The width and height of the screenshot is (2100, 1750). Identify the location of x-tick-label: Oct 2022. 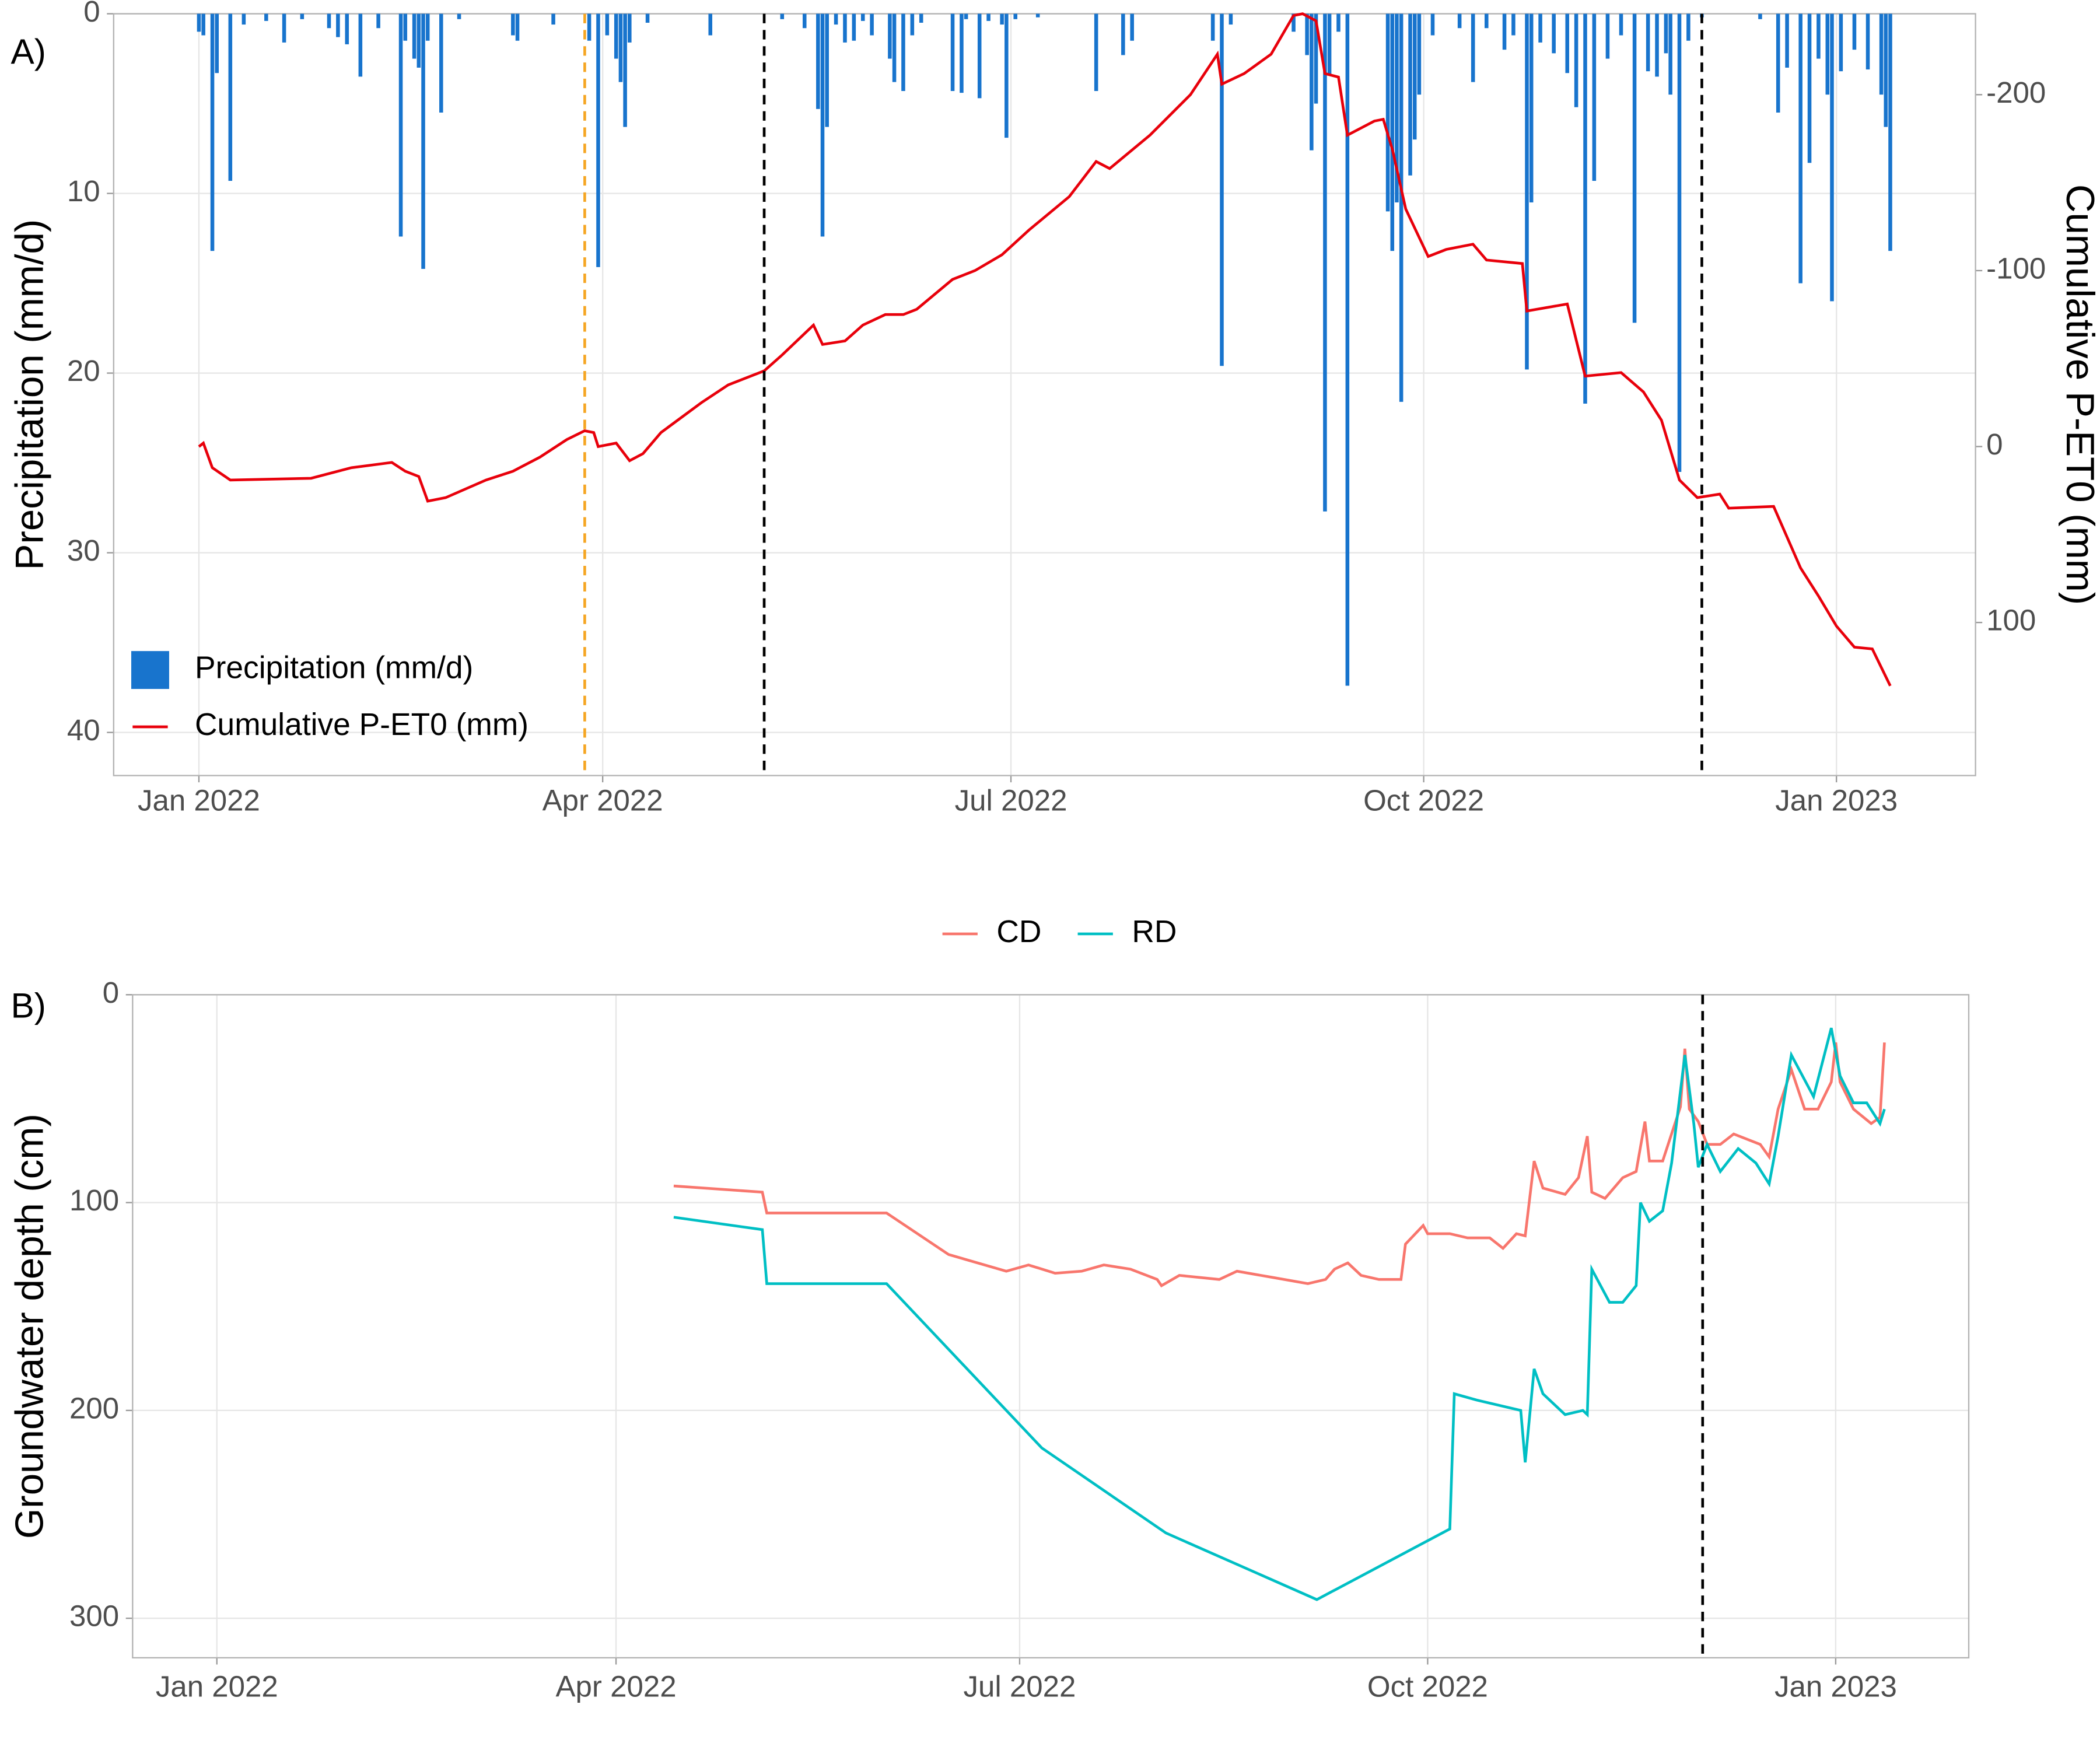
(1423, 800).